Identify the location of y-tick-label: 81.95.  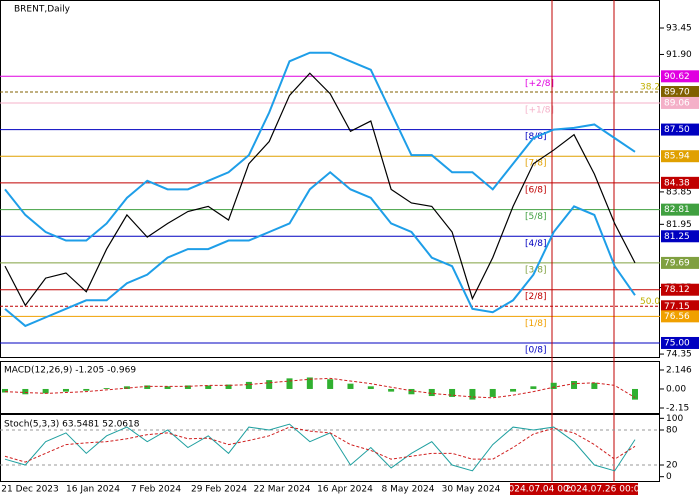
(679, 225).